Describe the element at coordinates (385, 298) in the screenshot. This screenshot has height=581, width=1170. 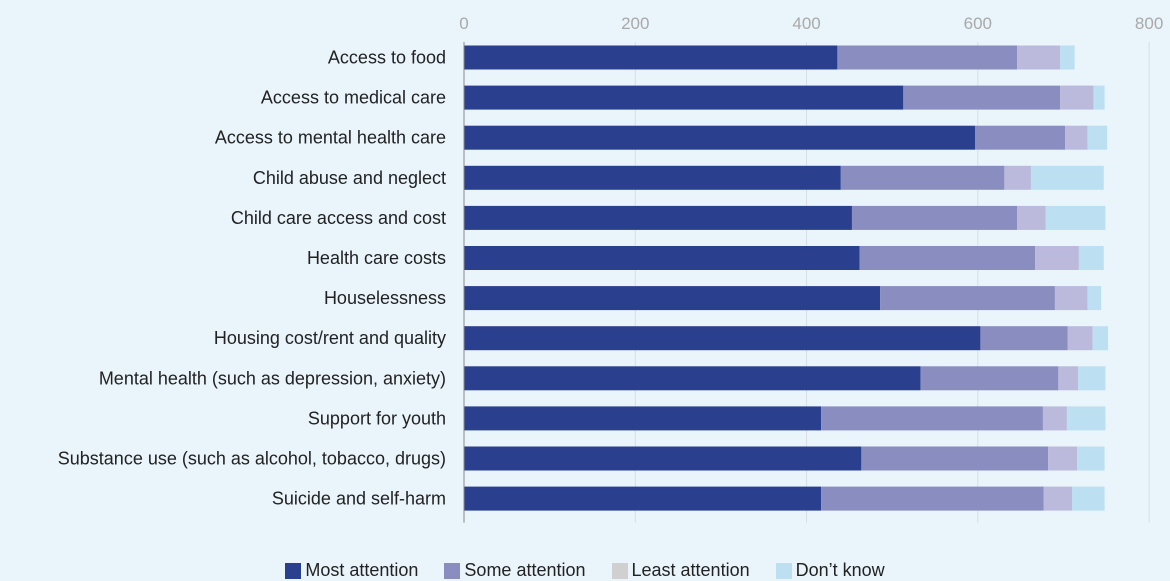
I see `category-label: Houselessness` at that location.